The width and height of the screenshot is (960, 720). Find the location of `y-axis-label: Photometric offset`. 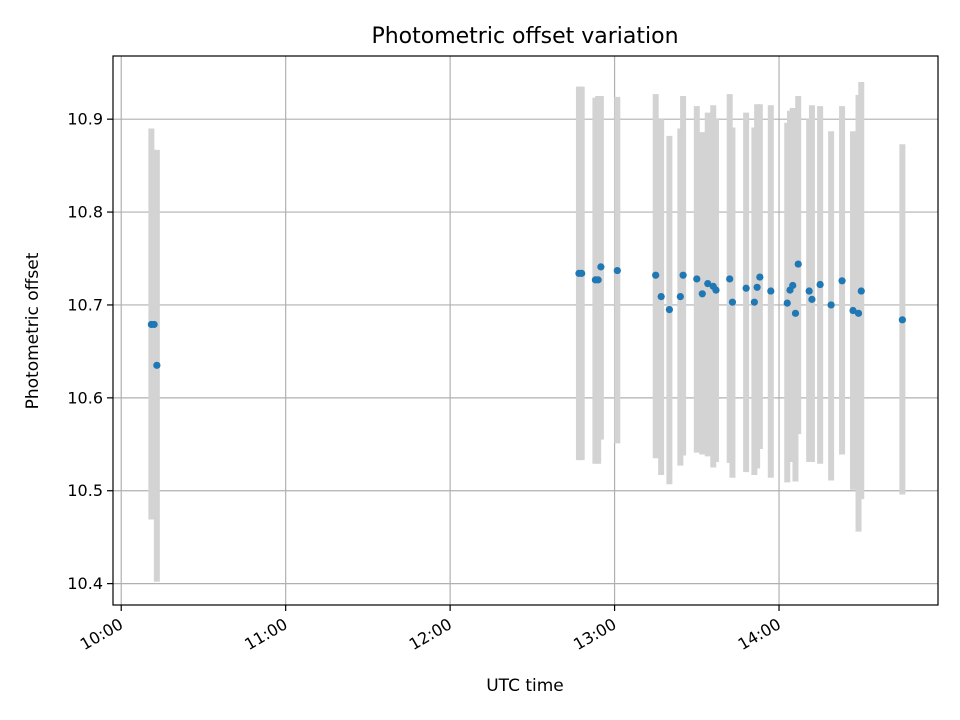

y-axis-label: Photometric offset is located at coordinates (33, 330).